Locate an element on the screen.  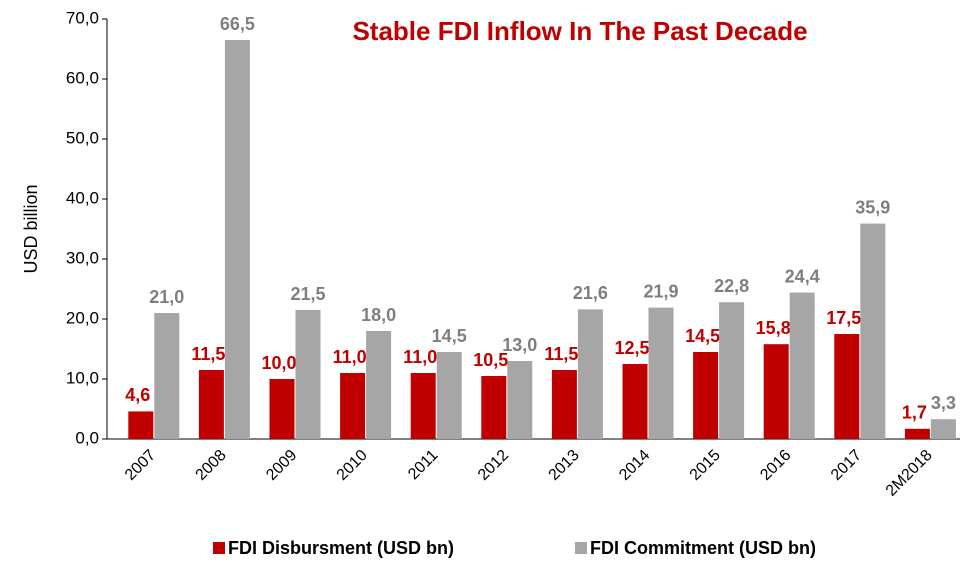
y-tick-label: 50,0 is located at coordinates (82, 137).